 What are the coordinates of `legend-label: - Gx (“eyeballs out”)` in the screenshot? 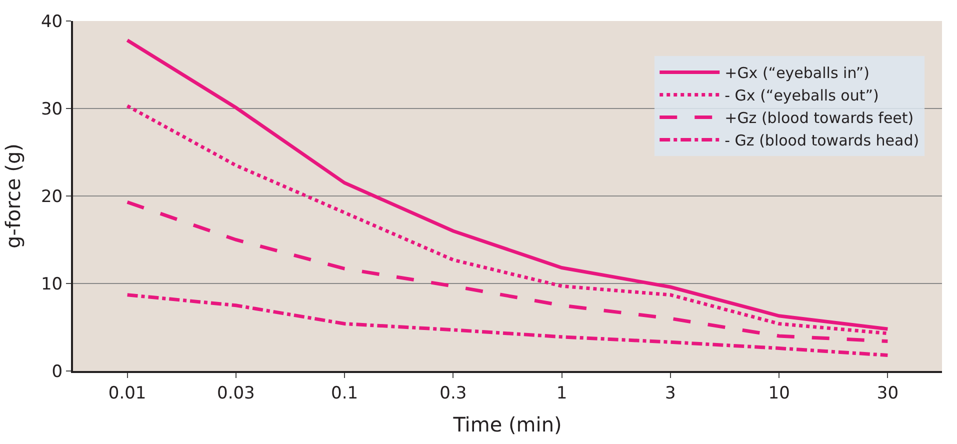 It's located at (801, 95).